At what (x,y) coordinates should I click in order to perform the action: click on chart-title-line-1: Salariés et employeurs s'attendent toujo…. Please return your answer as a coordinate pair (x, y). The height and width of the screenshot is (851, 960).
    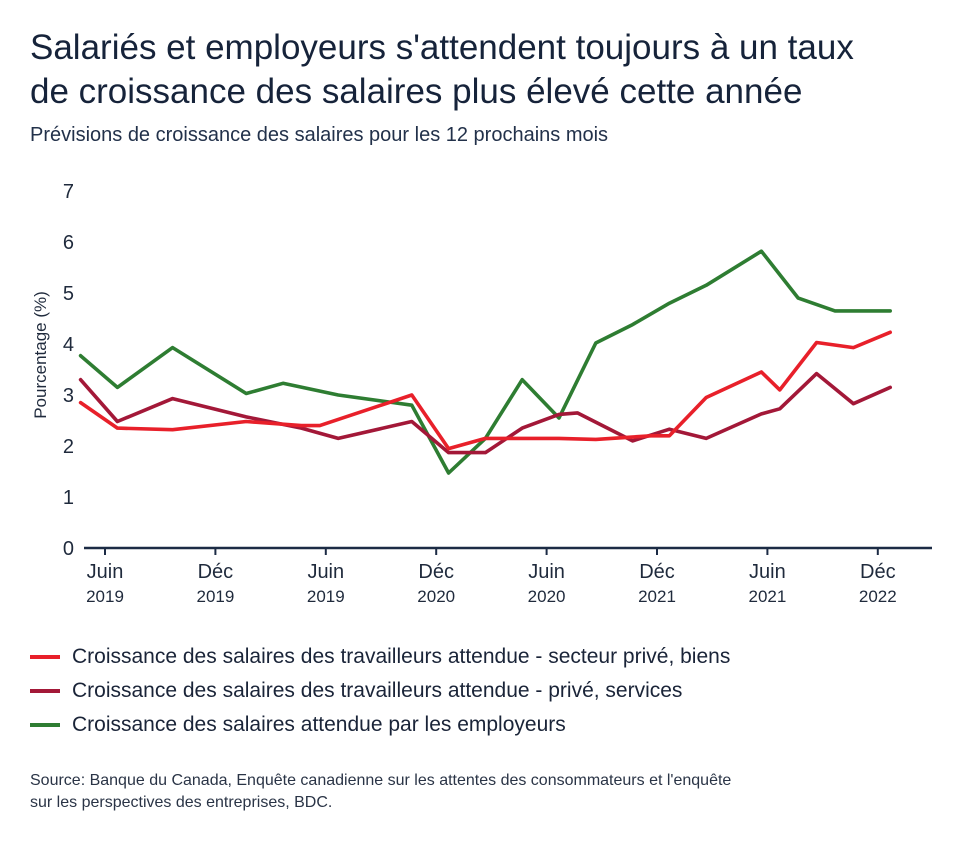
    Looking at the image, I should click on (442, 47).